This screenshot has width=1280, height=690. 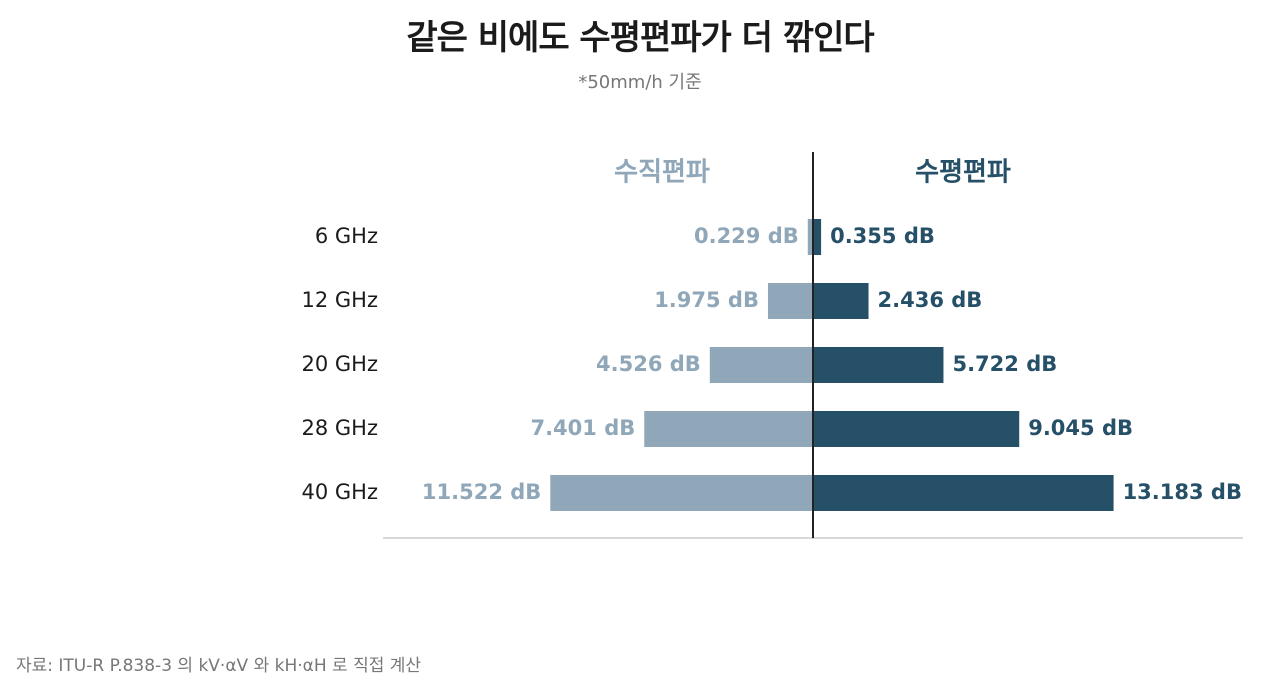 What do you see at coordinates (340, 300) in the screenshot?
I see `category-label: 12 GHz` at bounding box center [340, 300].